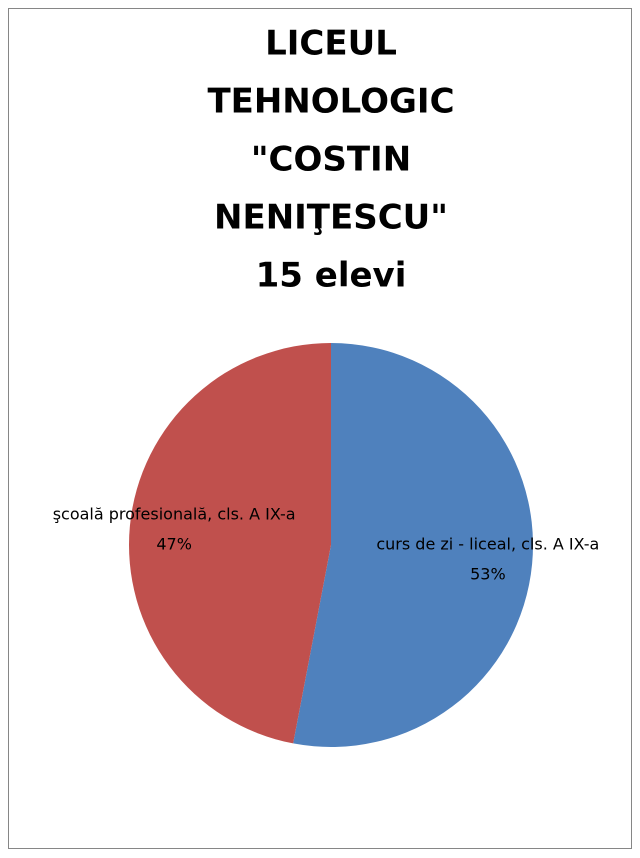 The height and width of the screenshot is (858, 640). Describe the element at coordinates (174, 544) in the screenshot. I see `slice-value-label: 47%` at that location.